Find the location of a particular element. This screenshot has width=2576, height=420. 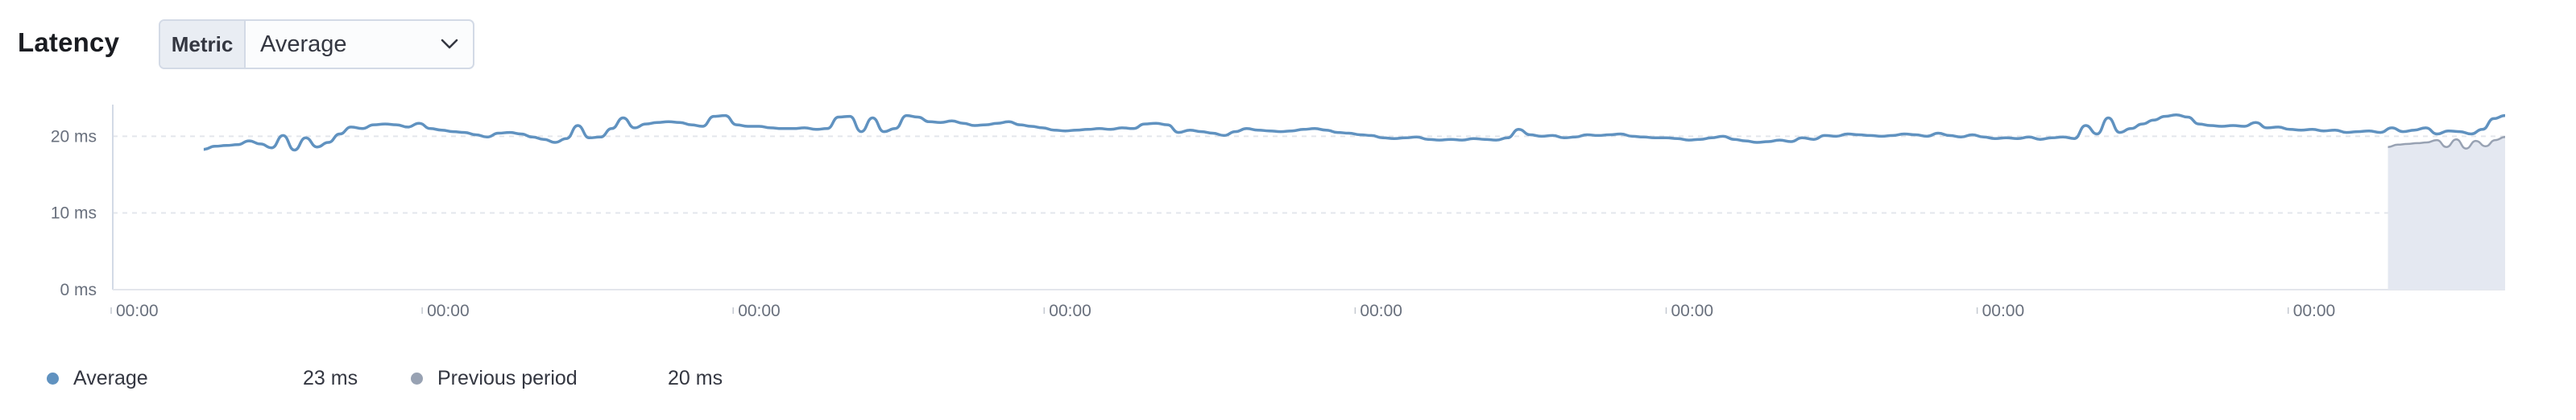

metric-select: Metric Average is located at coordinates (316, 44).